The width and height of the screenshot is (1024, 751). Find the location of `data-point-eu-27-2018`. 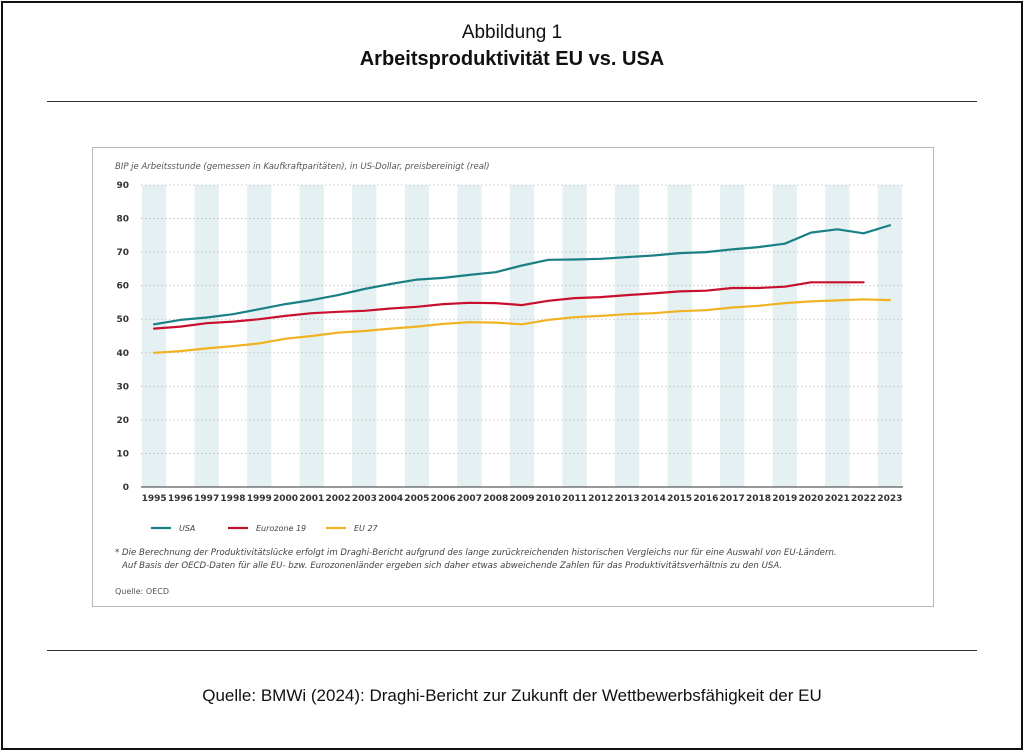

data-point-eu-27-2018 is located at coordinates (758, 305).